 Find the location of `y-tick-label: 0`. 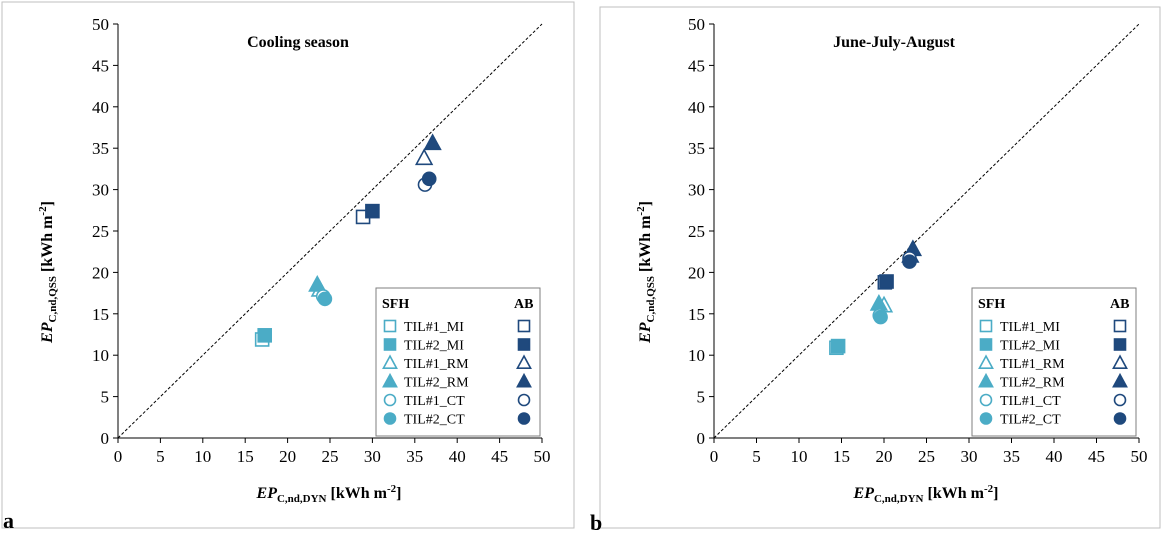

y-tick-label: 0 is located at coordinates (701, 438).